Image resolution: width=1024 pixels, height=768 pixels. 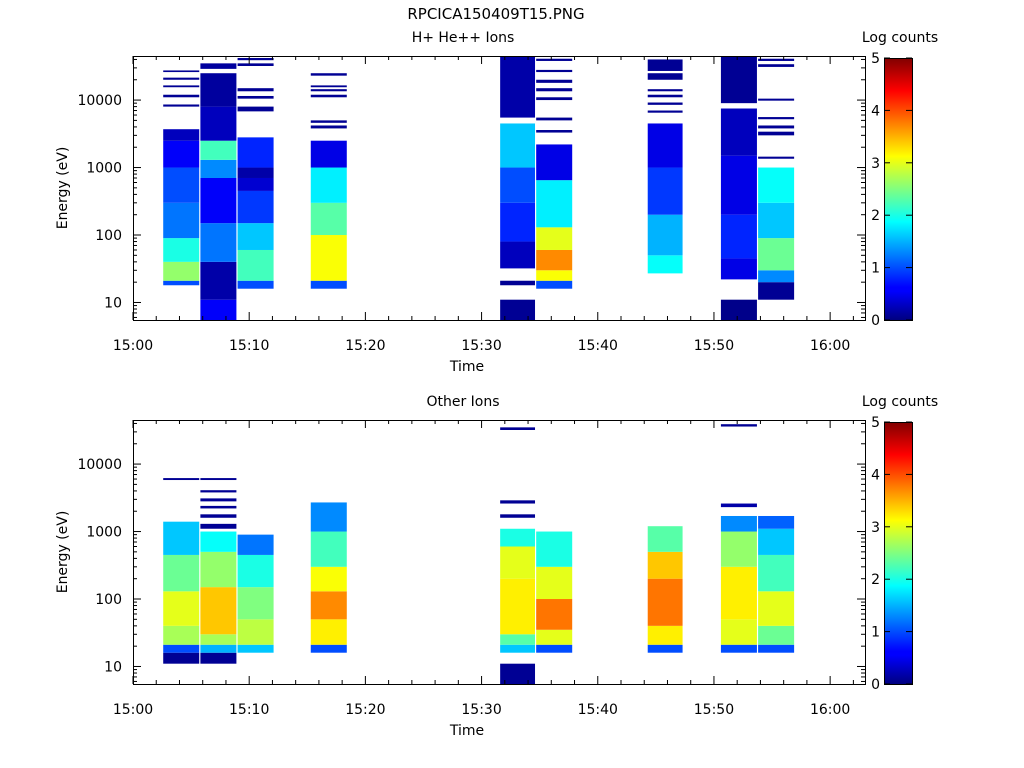 I want to click on y-tick-label: 1000, so click(x=104, y=533).